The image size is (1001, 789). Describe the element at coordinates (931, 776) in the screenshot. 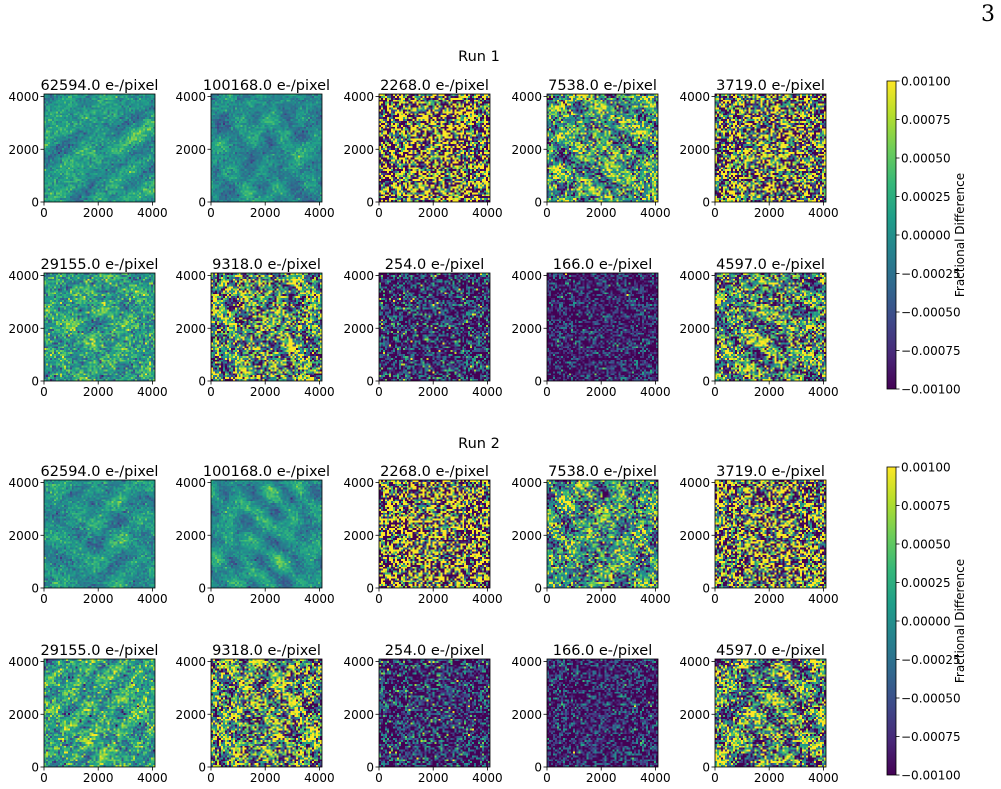

I see `colorbar-tick-label: −0.00100` at that location.